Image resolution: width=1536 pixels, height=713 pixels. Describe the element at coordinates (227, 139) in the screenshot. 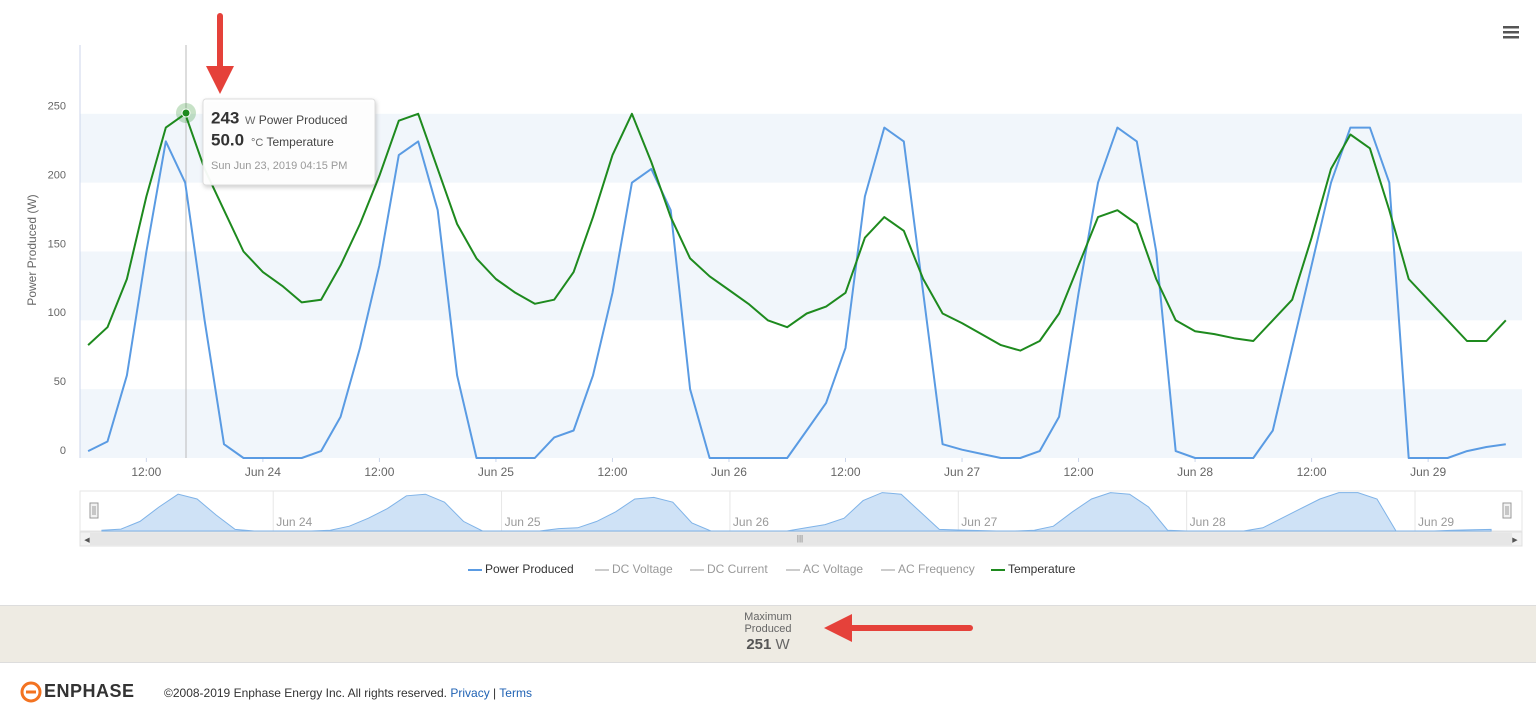

I see `tooltip-temperature: 50.0` at that location.